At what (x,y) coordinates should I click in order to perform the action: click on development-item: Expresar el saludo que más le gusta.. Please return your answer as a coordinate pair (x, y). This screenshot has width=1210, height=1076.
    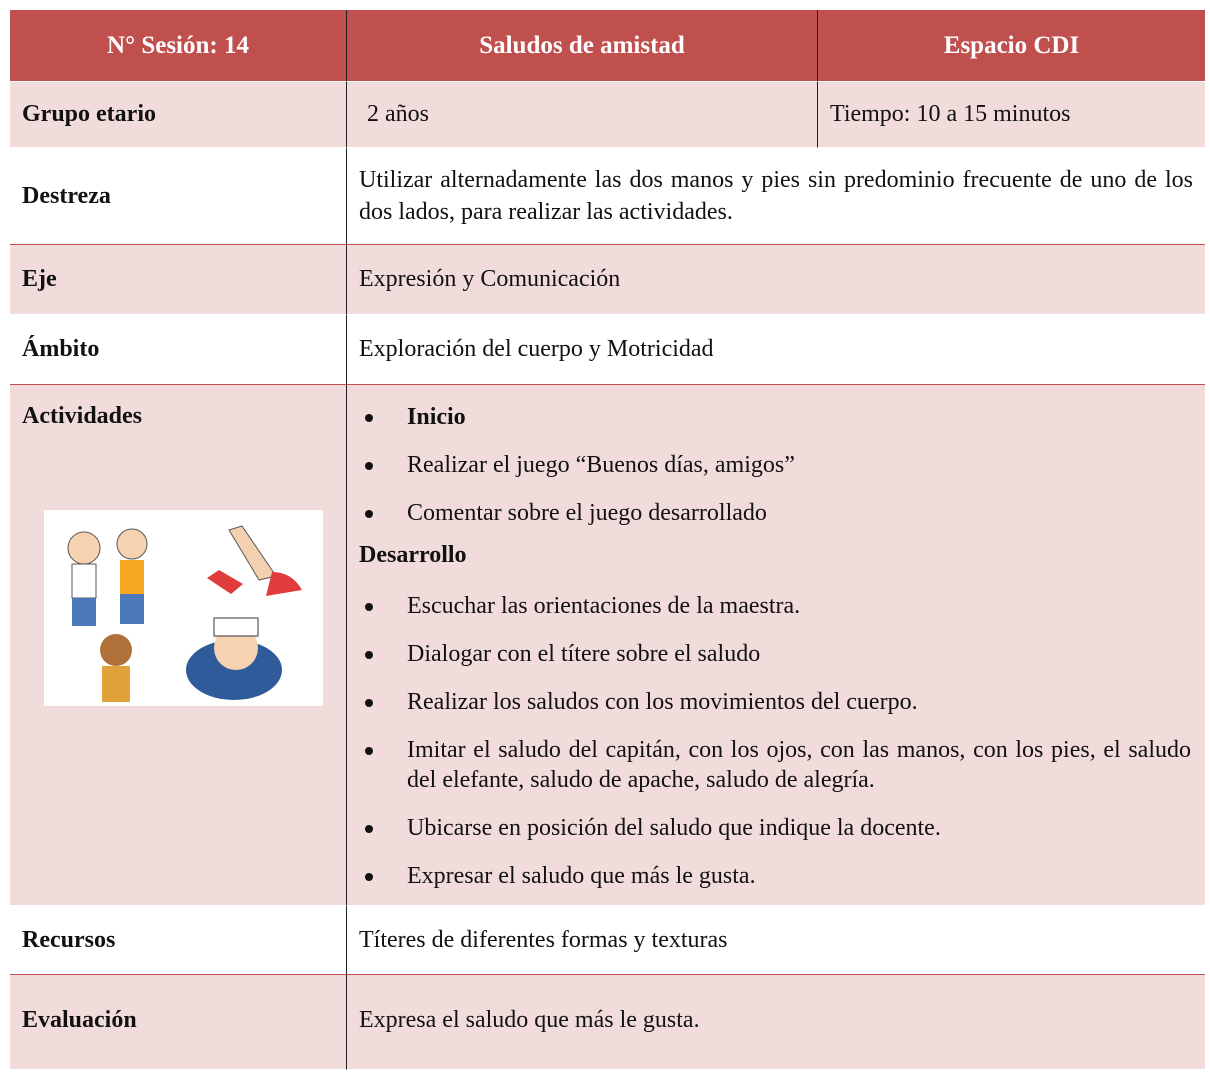
    Looking at the image, I should click on (775, 876).